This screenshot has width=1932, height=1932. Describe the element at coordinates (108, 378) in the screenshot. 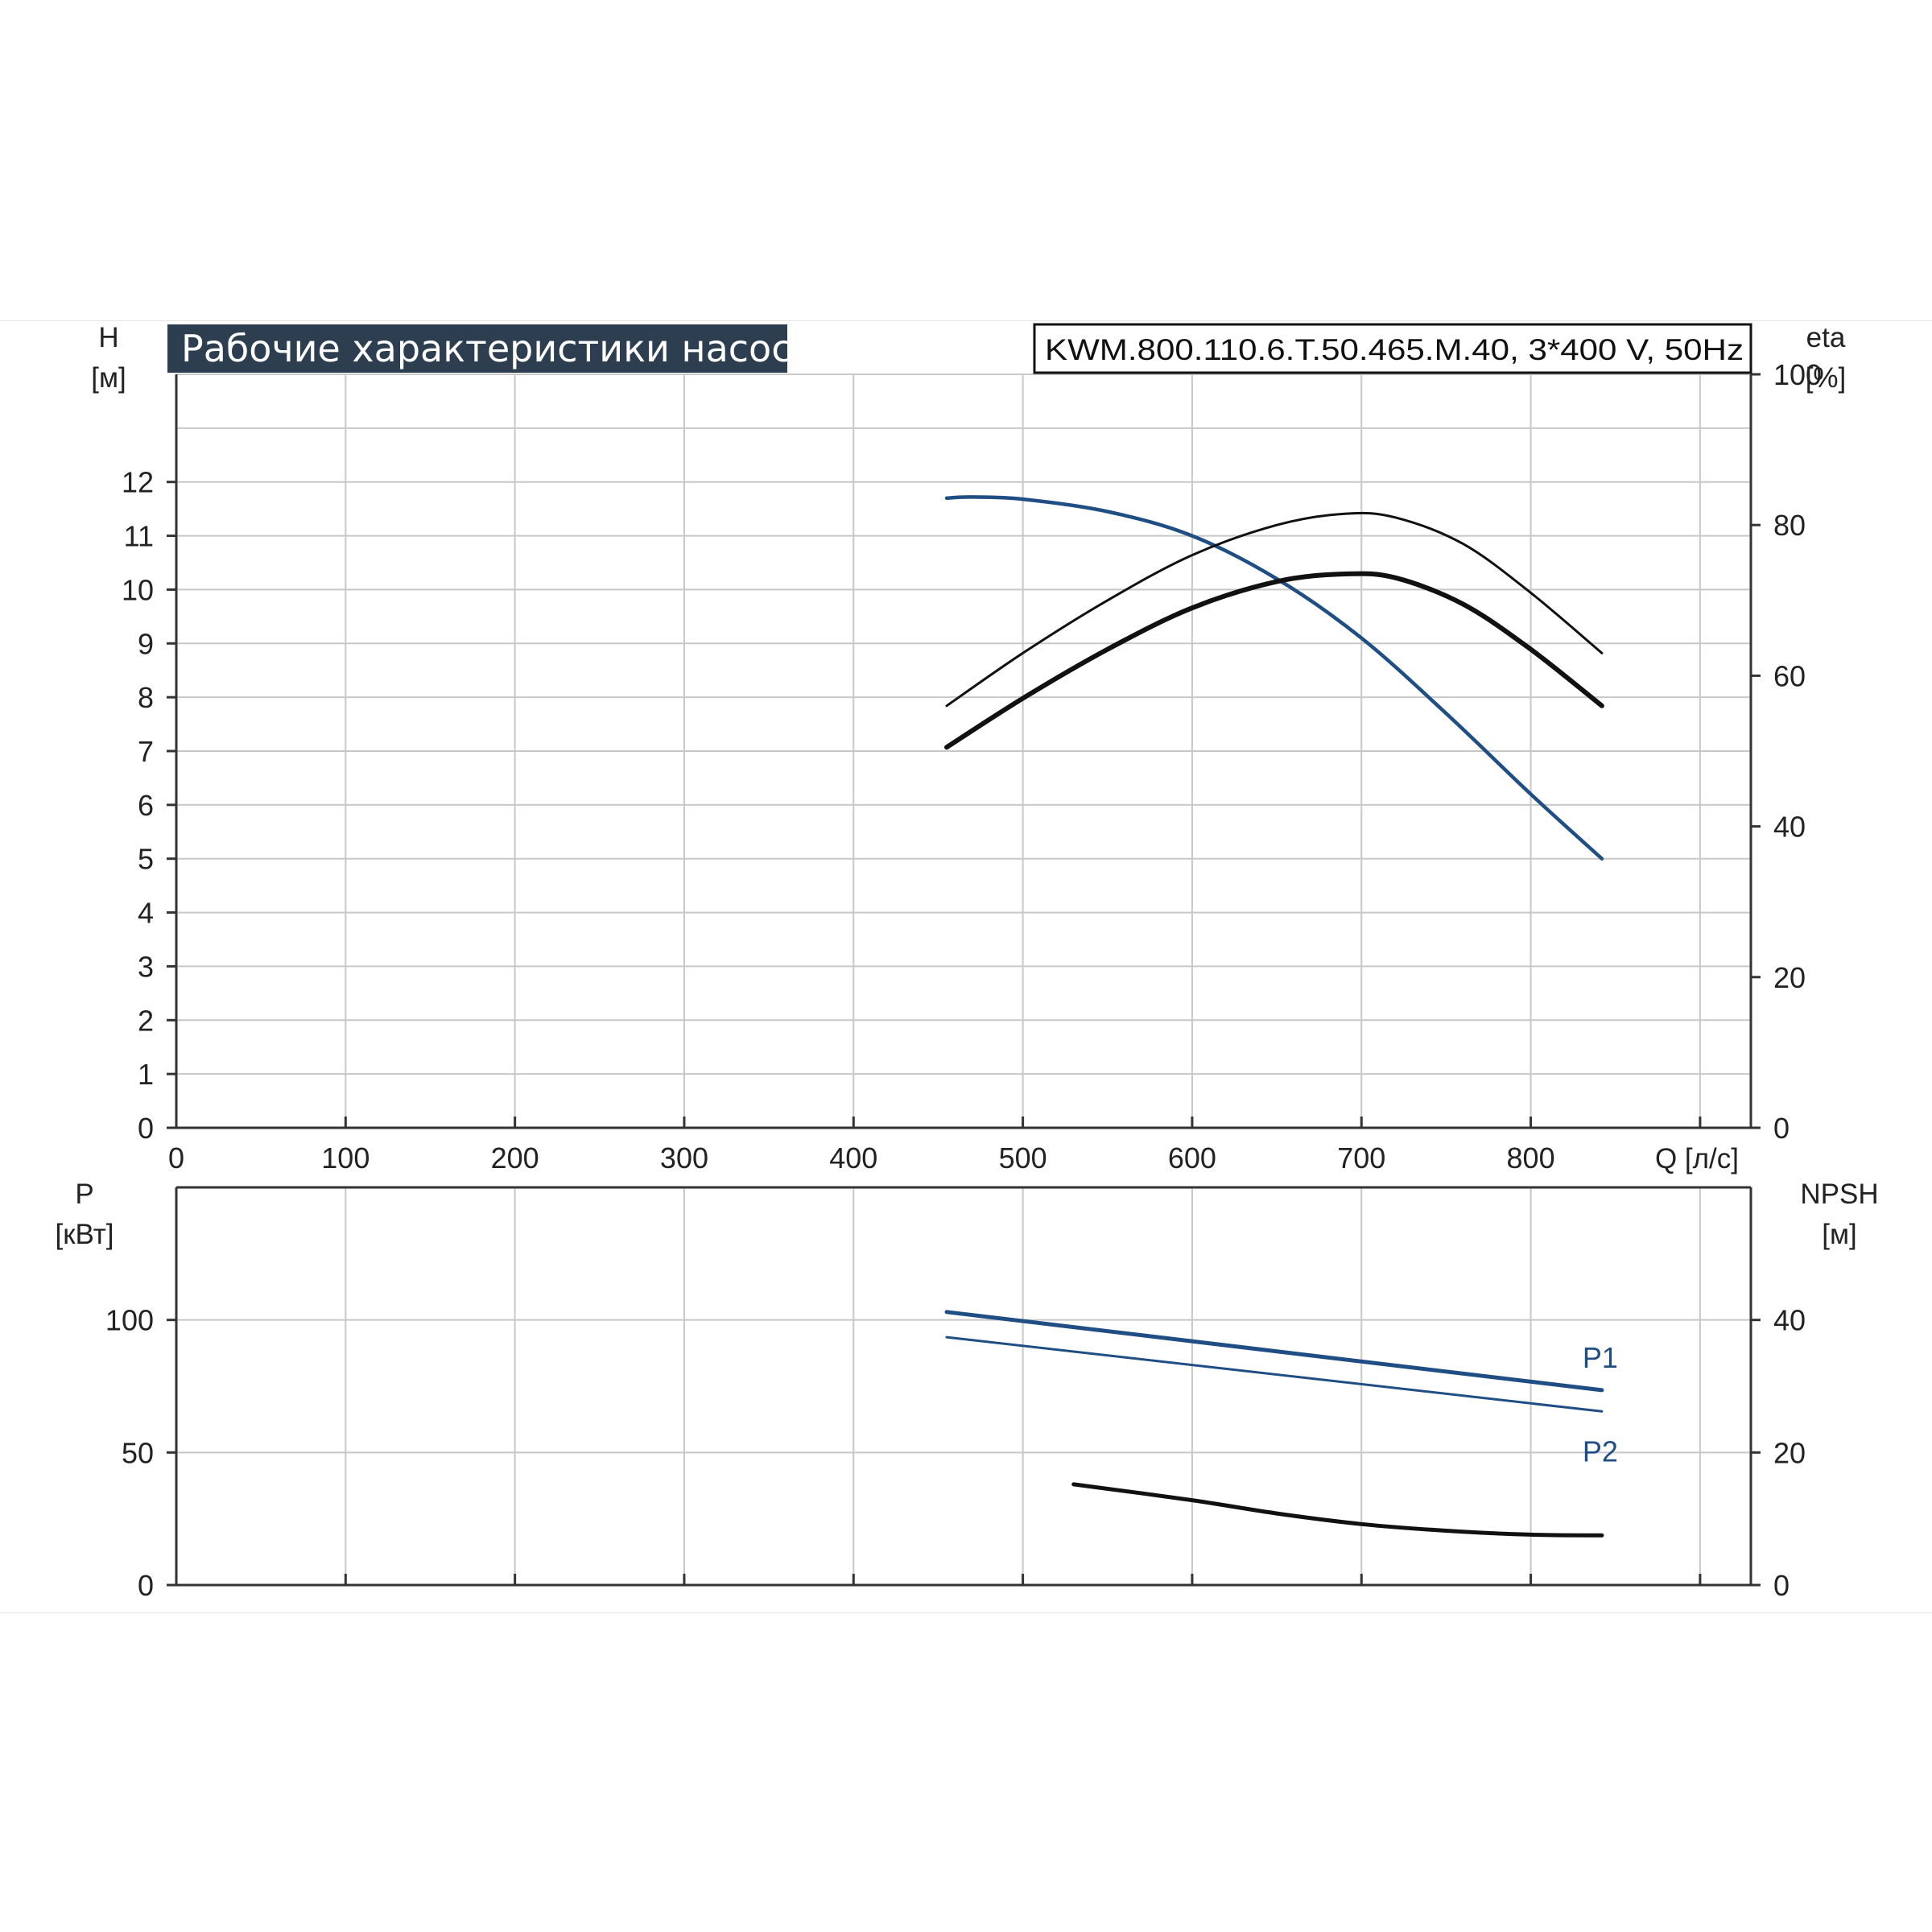

I see `top-left-axis-unit: [м]` at that location.